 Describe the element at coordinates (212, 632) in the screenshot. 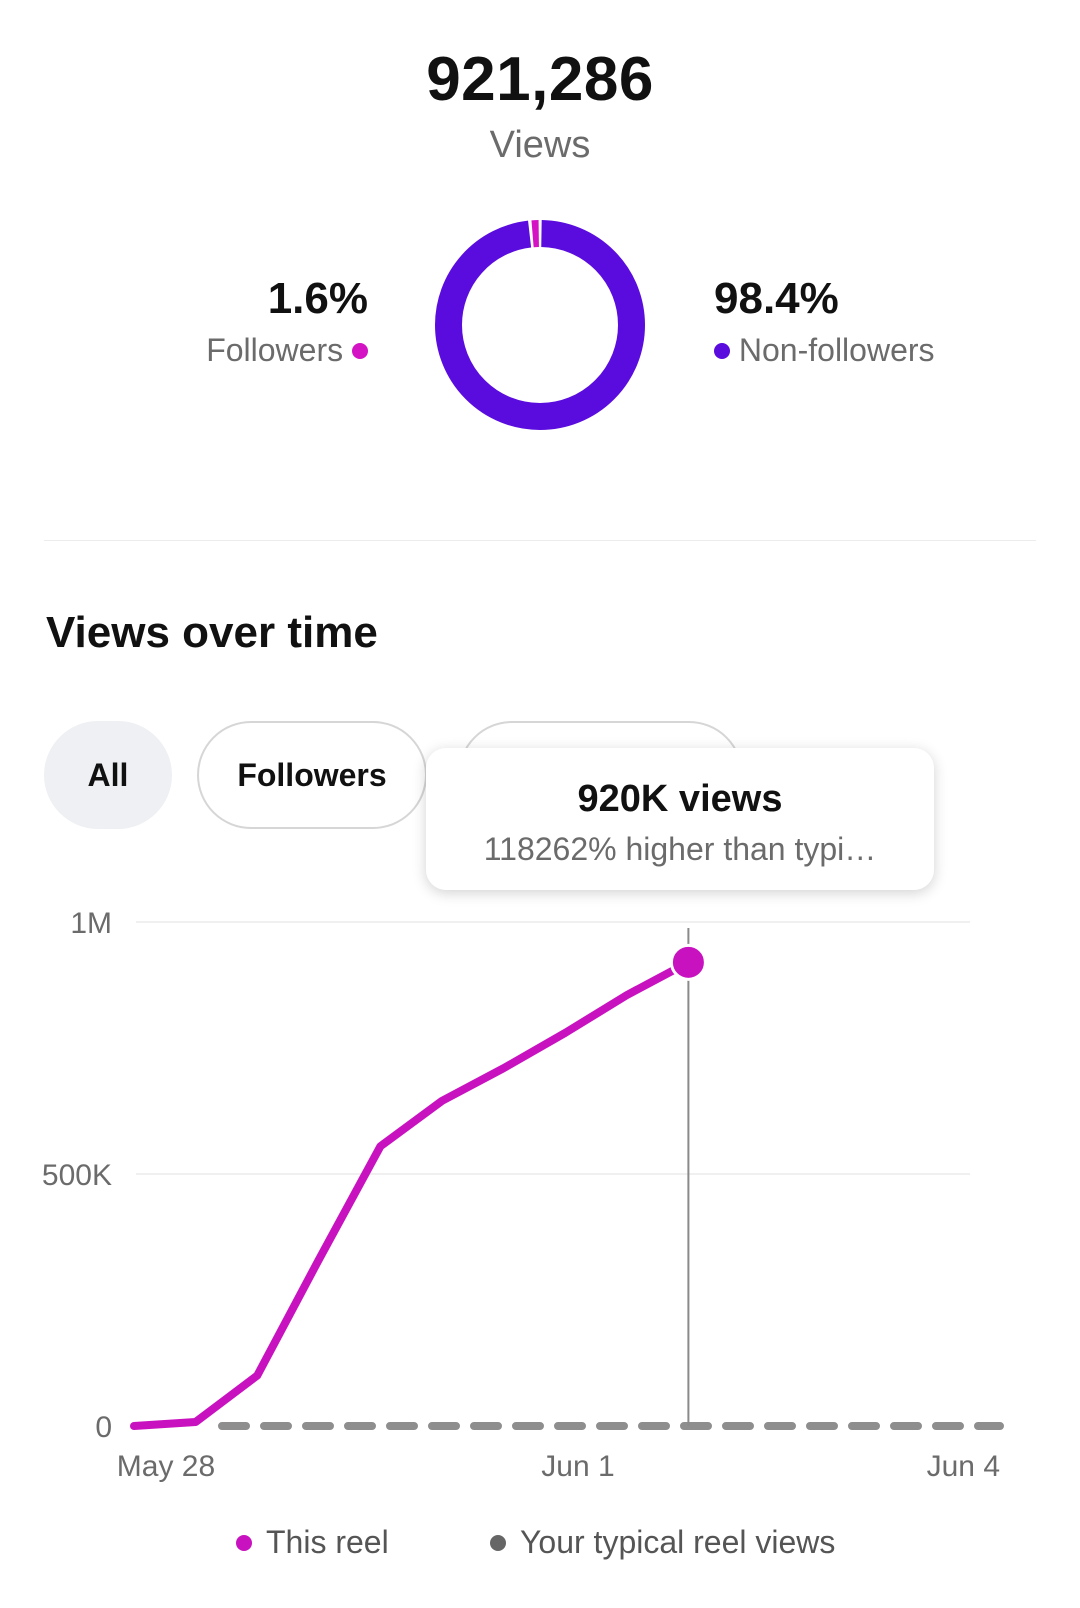

I see `views-over-time-title: Views over time` at that location.